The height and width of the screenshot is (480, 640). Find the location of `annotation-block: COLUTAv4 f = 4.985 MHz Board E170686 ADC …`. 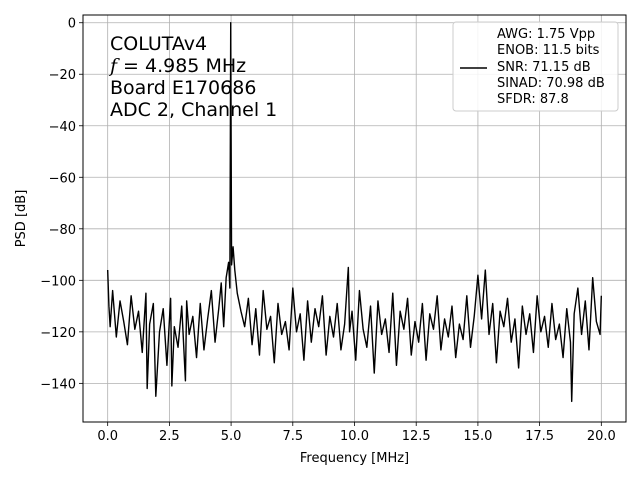

annotation-block: COLUTAv4 f = 4.985 MHz Board E170686 ADC … is located at coordinates (192, 77).